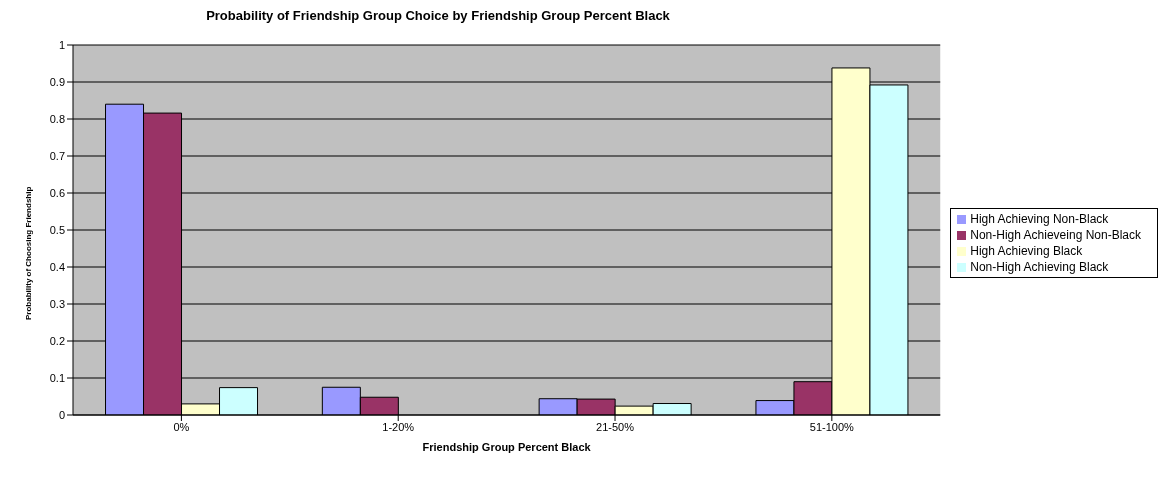 This screenshot has height=485, width=1172. I want to click on y-tick-label: 0.5, so click(57, 229).